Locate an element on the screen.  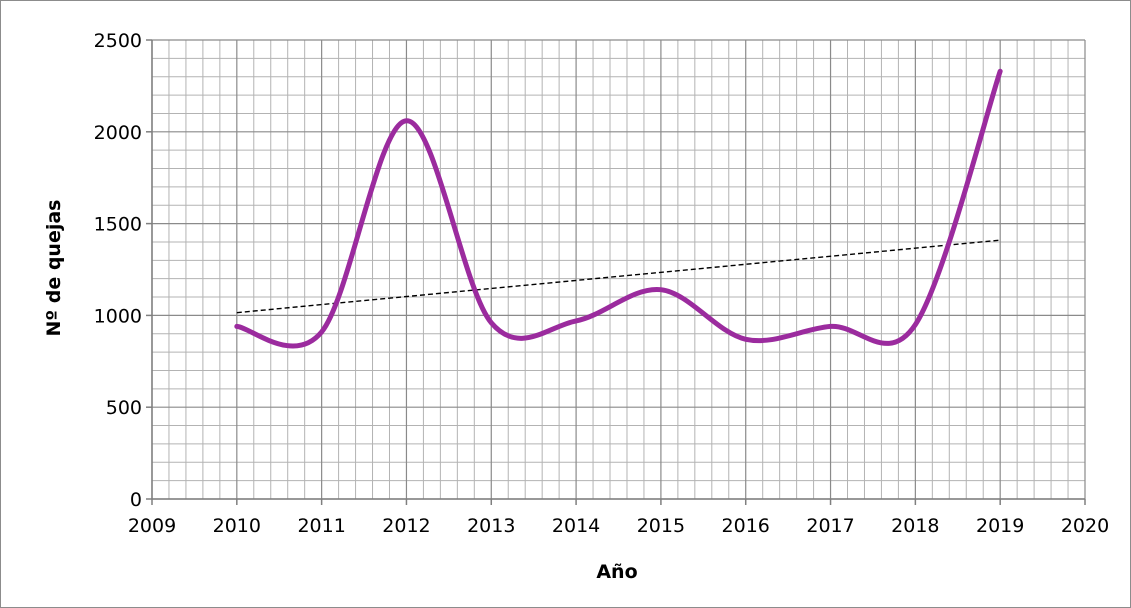
y-axis-title: Nº de quejas is located at coordinates (54, 268).